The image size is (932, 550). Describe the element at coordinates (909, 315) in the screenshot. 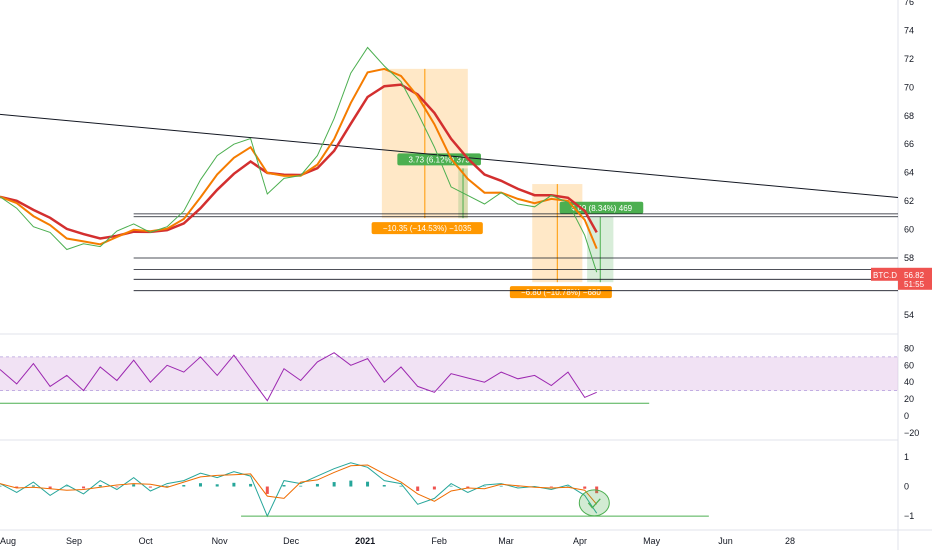

I see `price-tick-label: 54` at that location.